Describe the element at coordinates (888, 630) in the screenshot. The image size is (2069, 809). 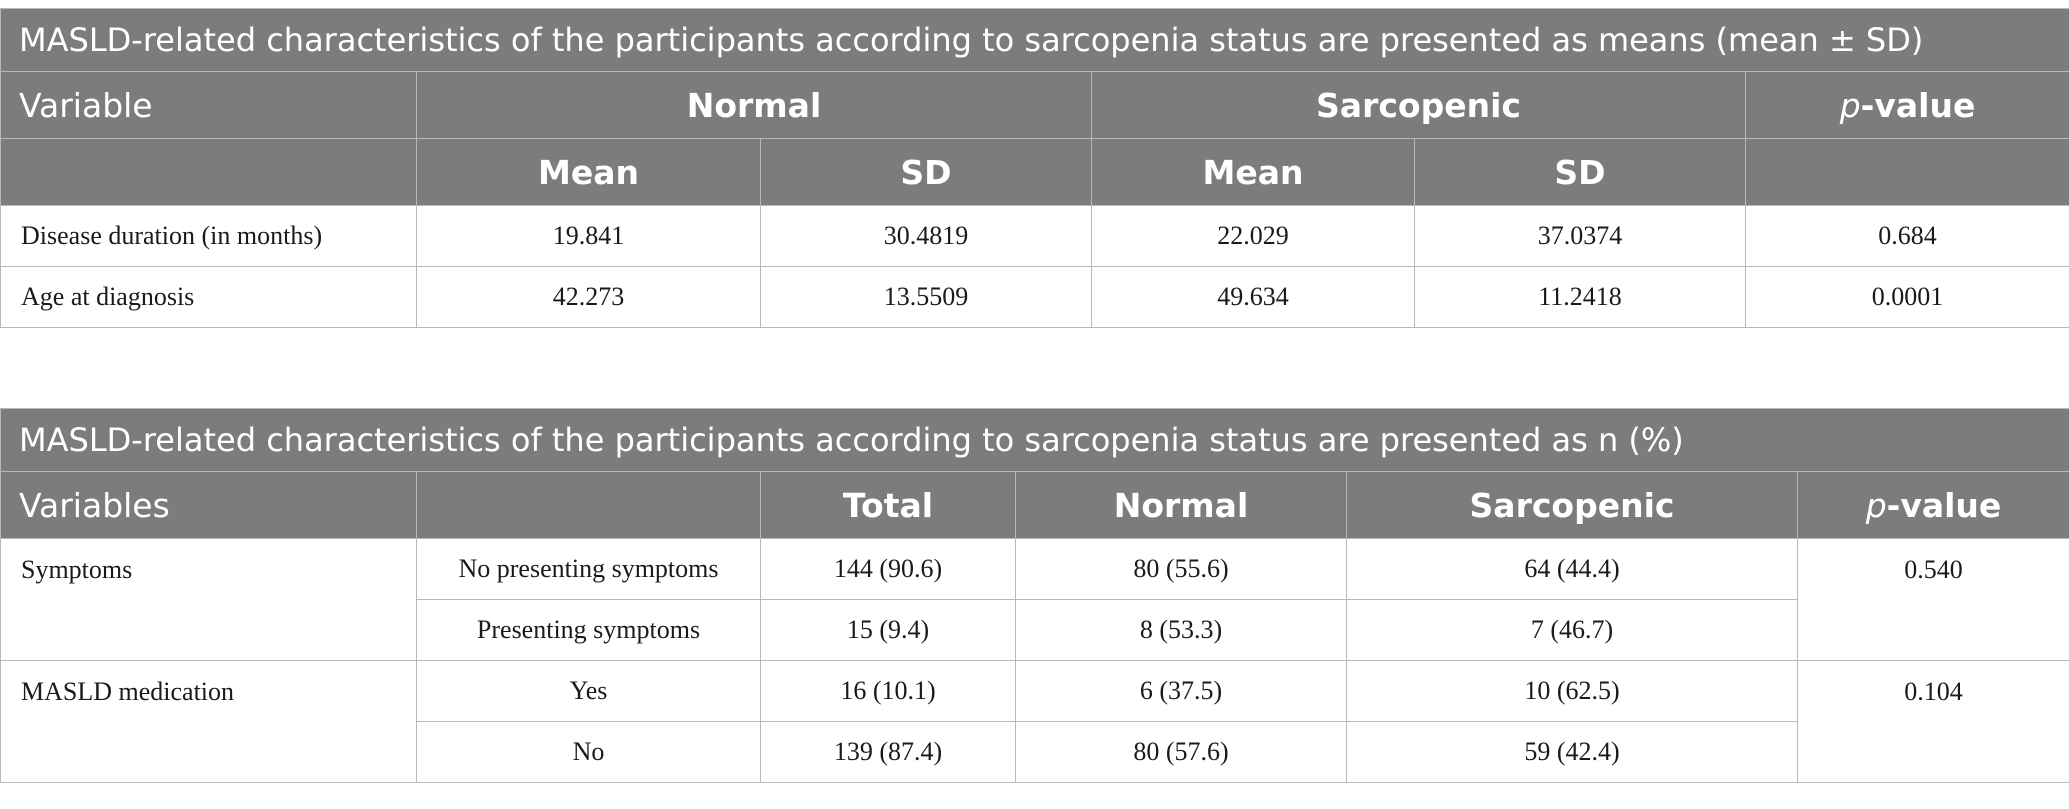
I see `cell-total: 15 (9.4)` at that location.